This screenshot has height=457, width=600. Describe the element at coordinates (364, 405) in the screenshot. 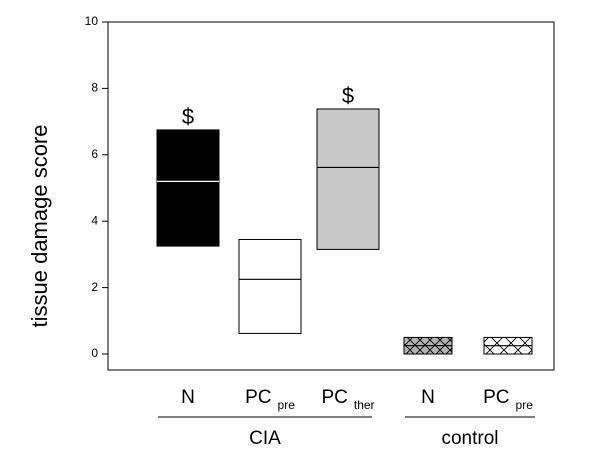

I see `category-label-sub: ther` at that location.